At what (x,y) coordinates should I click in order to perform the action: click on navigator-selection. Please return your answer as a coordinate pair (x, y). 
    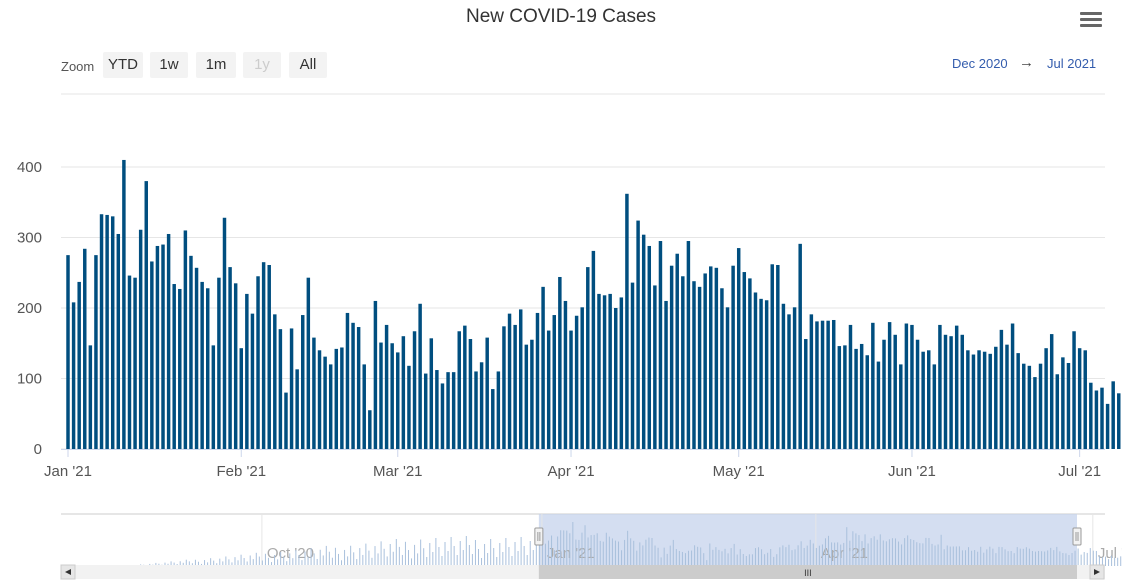
    Looking at the image, I should click on (807, 540).